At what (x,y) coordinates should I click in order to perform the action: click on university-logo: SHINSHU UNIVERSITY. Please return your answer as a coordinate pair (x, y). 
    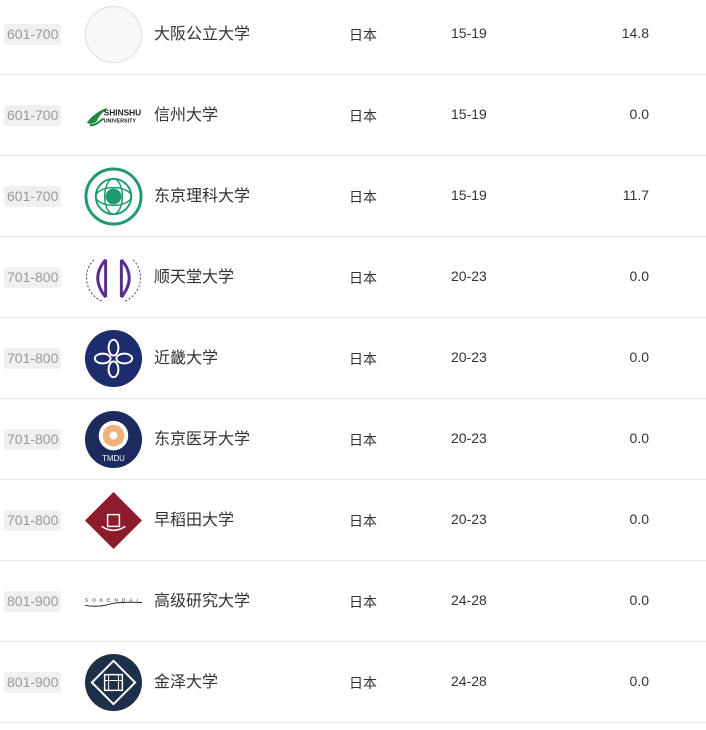
    Looking at the image, I should click on (113, 115).